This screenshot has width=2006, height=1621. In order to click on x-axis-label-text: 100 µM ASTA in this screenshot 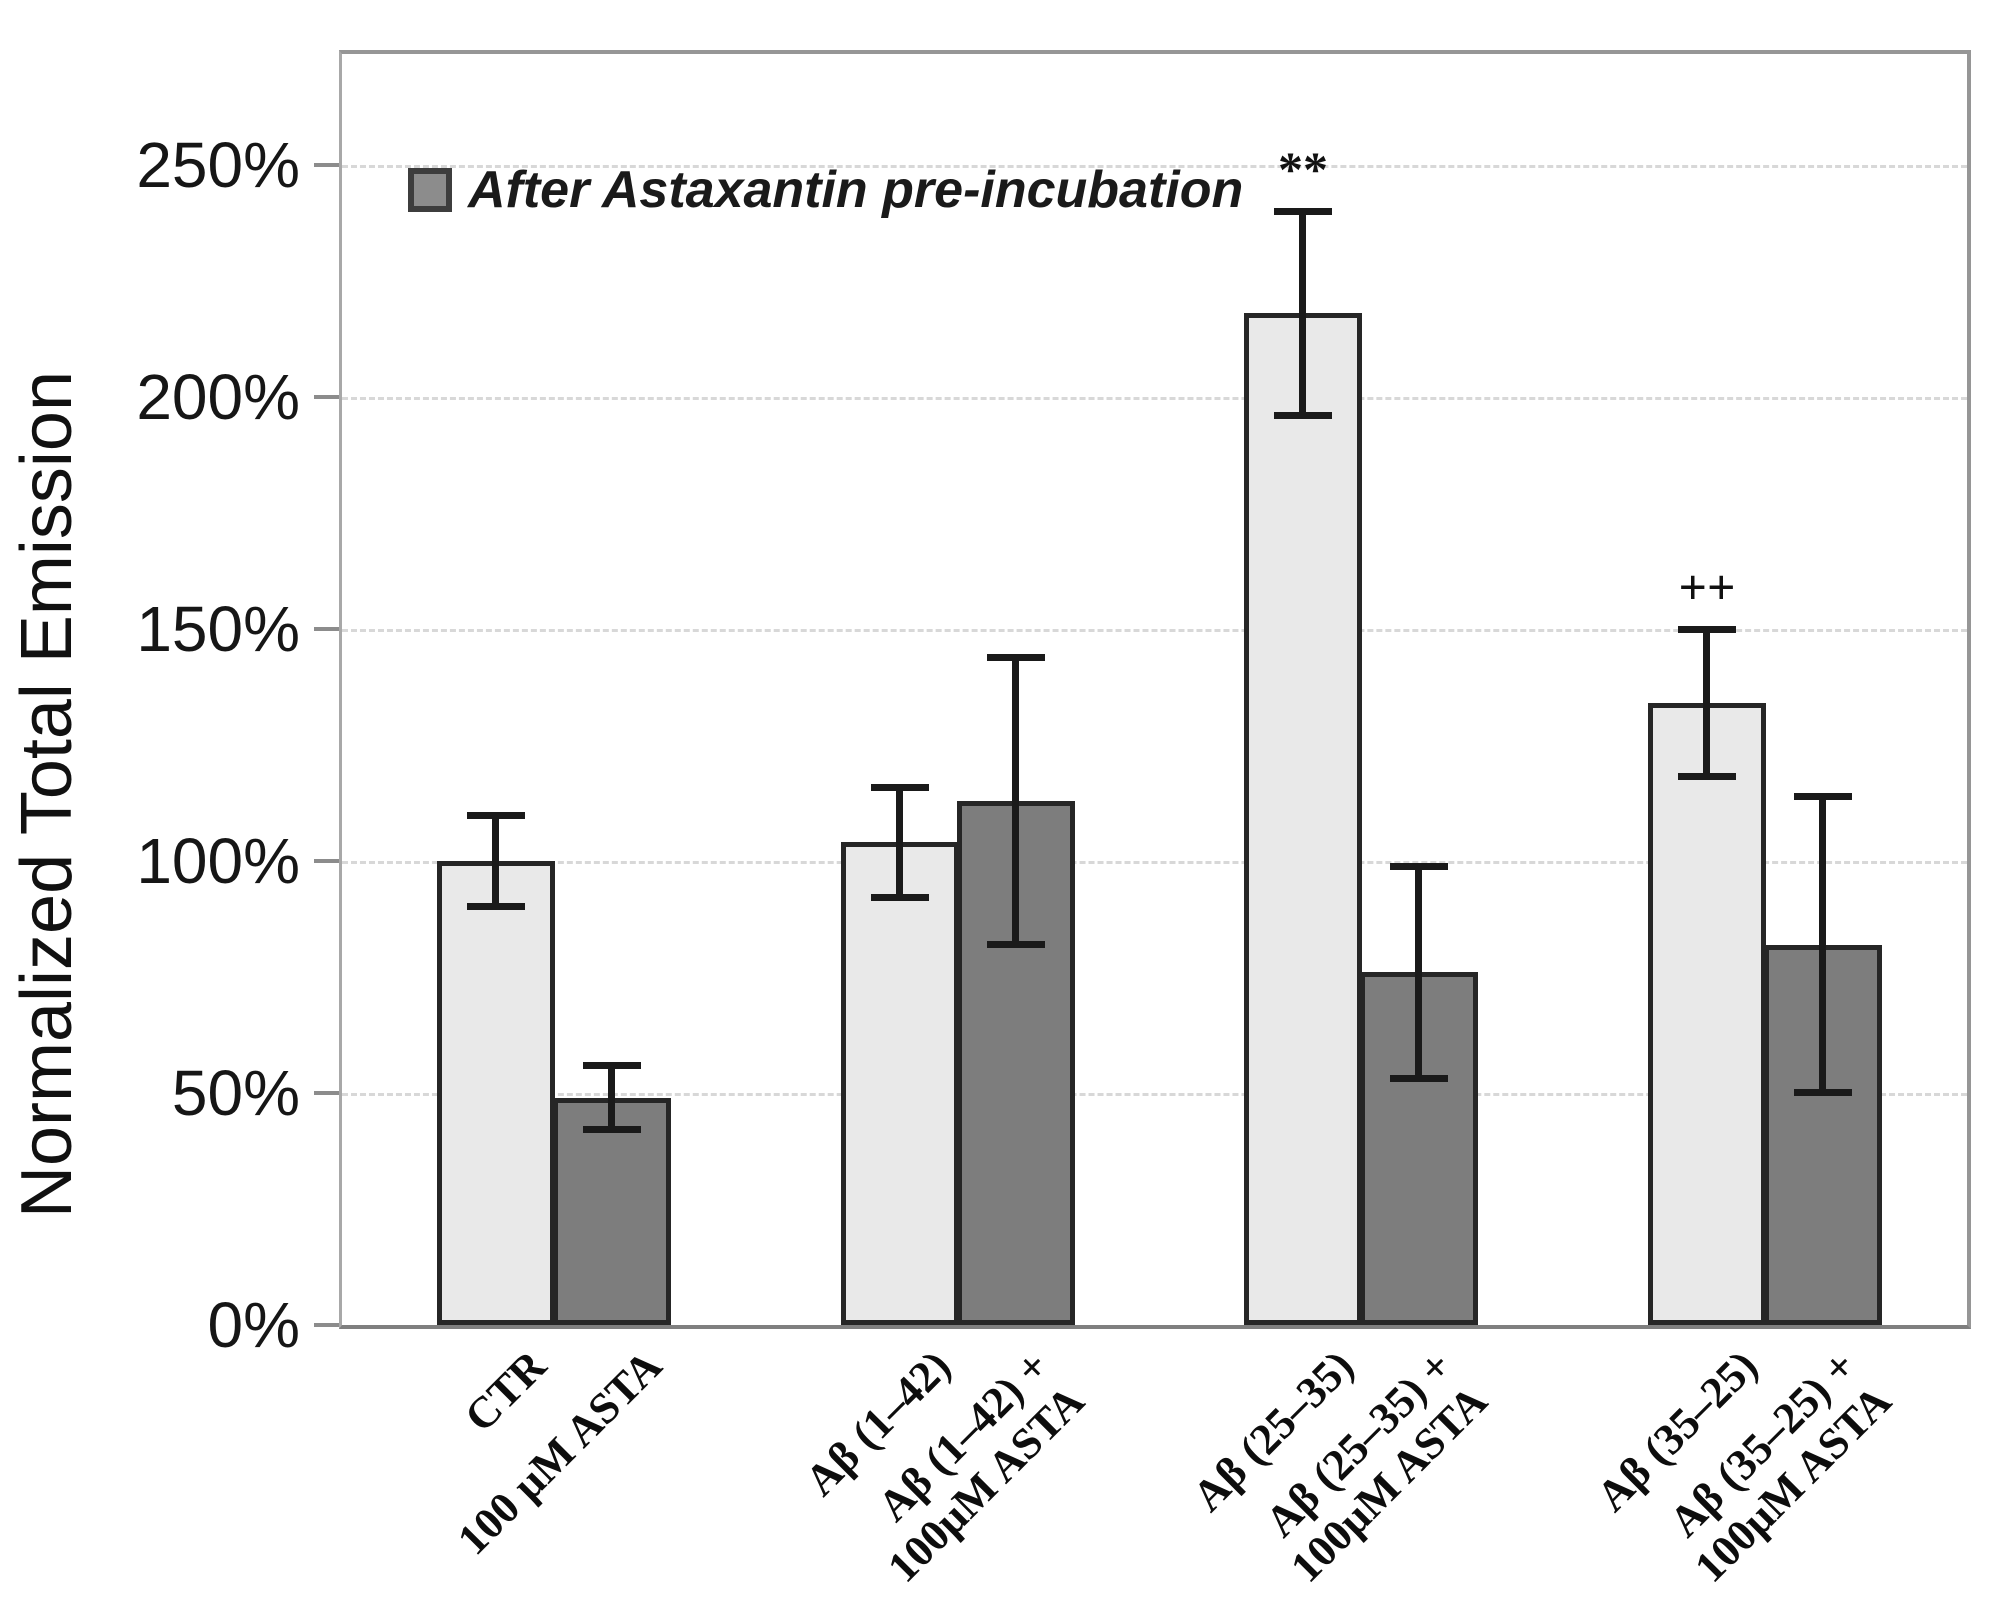, I will do `click(560, 1453)`.